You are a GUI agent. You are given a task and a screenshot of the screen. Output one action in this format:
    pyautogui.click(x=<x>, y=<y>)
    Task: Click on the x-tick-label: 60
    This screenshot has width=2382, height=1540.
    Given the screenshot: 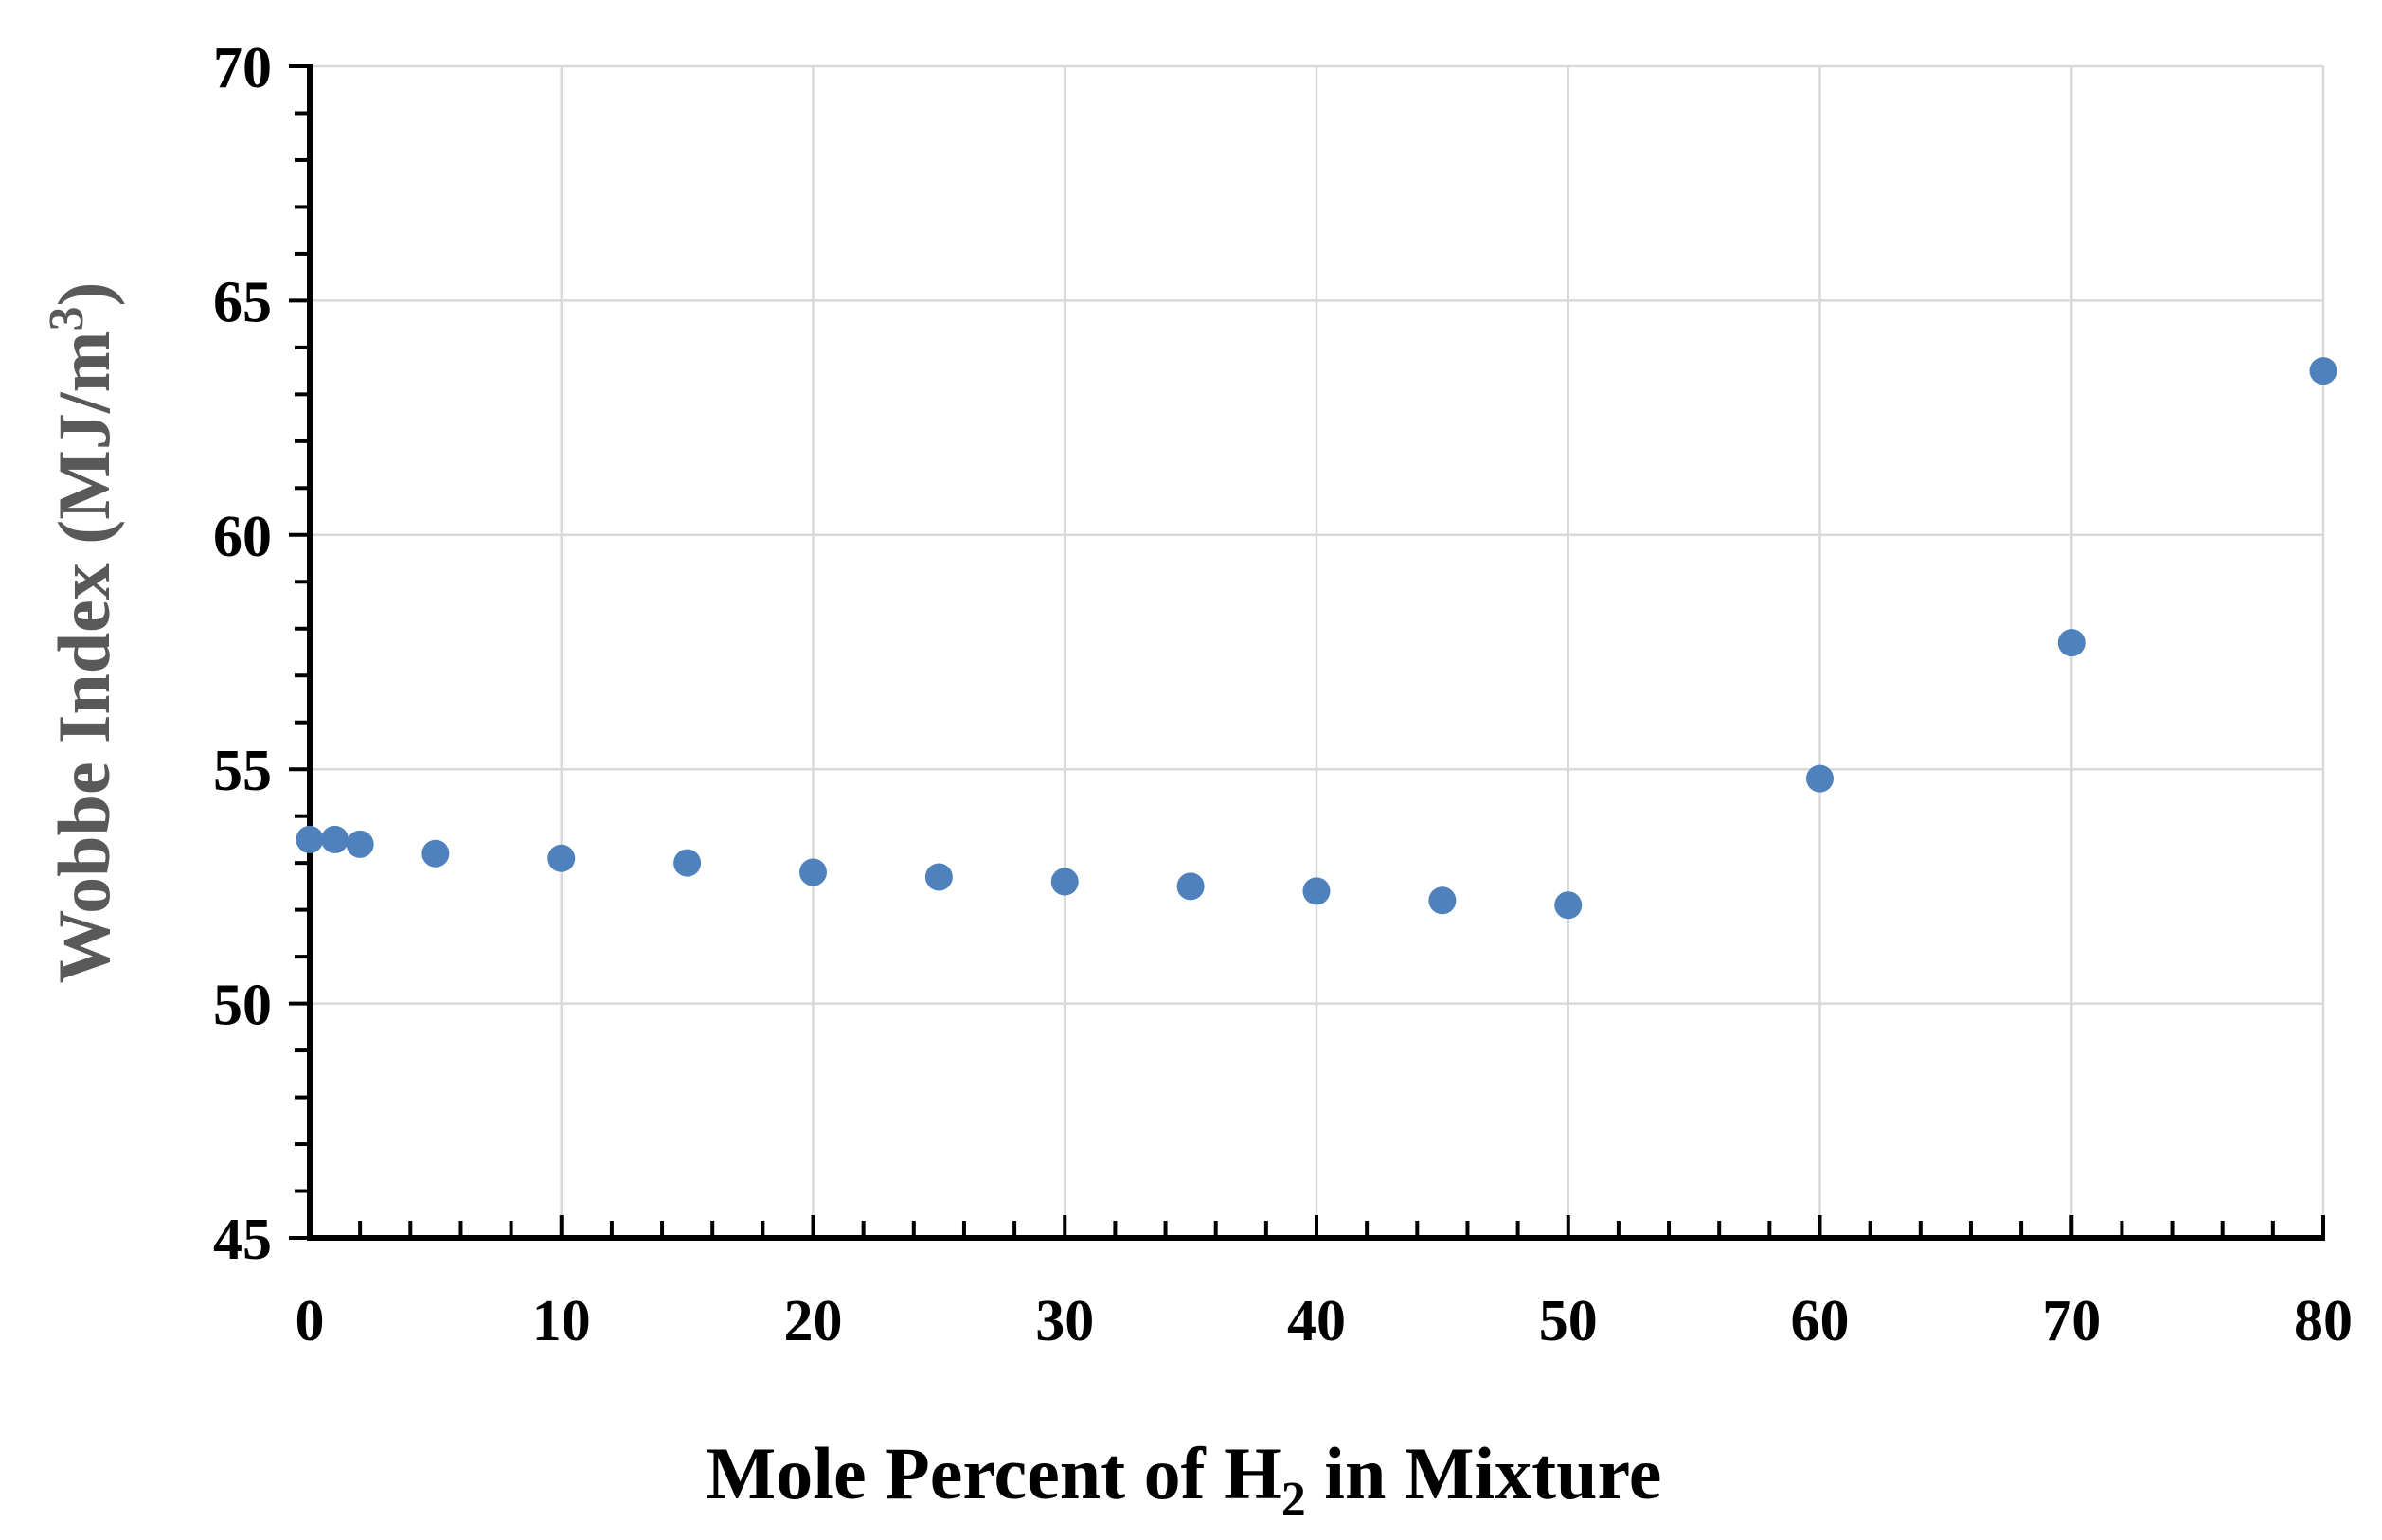 What is the action you would take?
    pyautogui.click(x=1820, y=1321)
    